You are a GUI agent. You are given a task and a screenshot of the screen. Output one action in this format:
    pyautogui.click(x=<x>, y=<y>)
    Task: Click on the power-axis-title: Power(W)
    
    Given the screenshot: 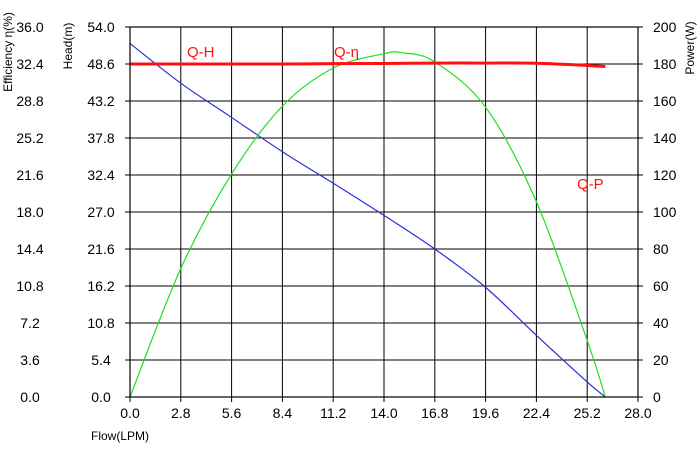 What is the action you would take?
    pyautogui.click(x=690, y=47)
    